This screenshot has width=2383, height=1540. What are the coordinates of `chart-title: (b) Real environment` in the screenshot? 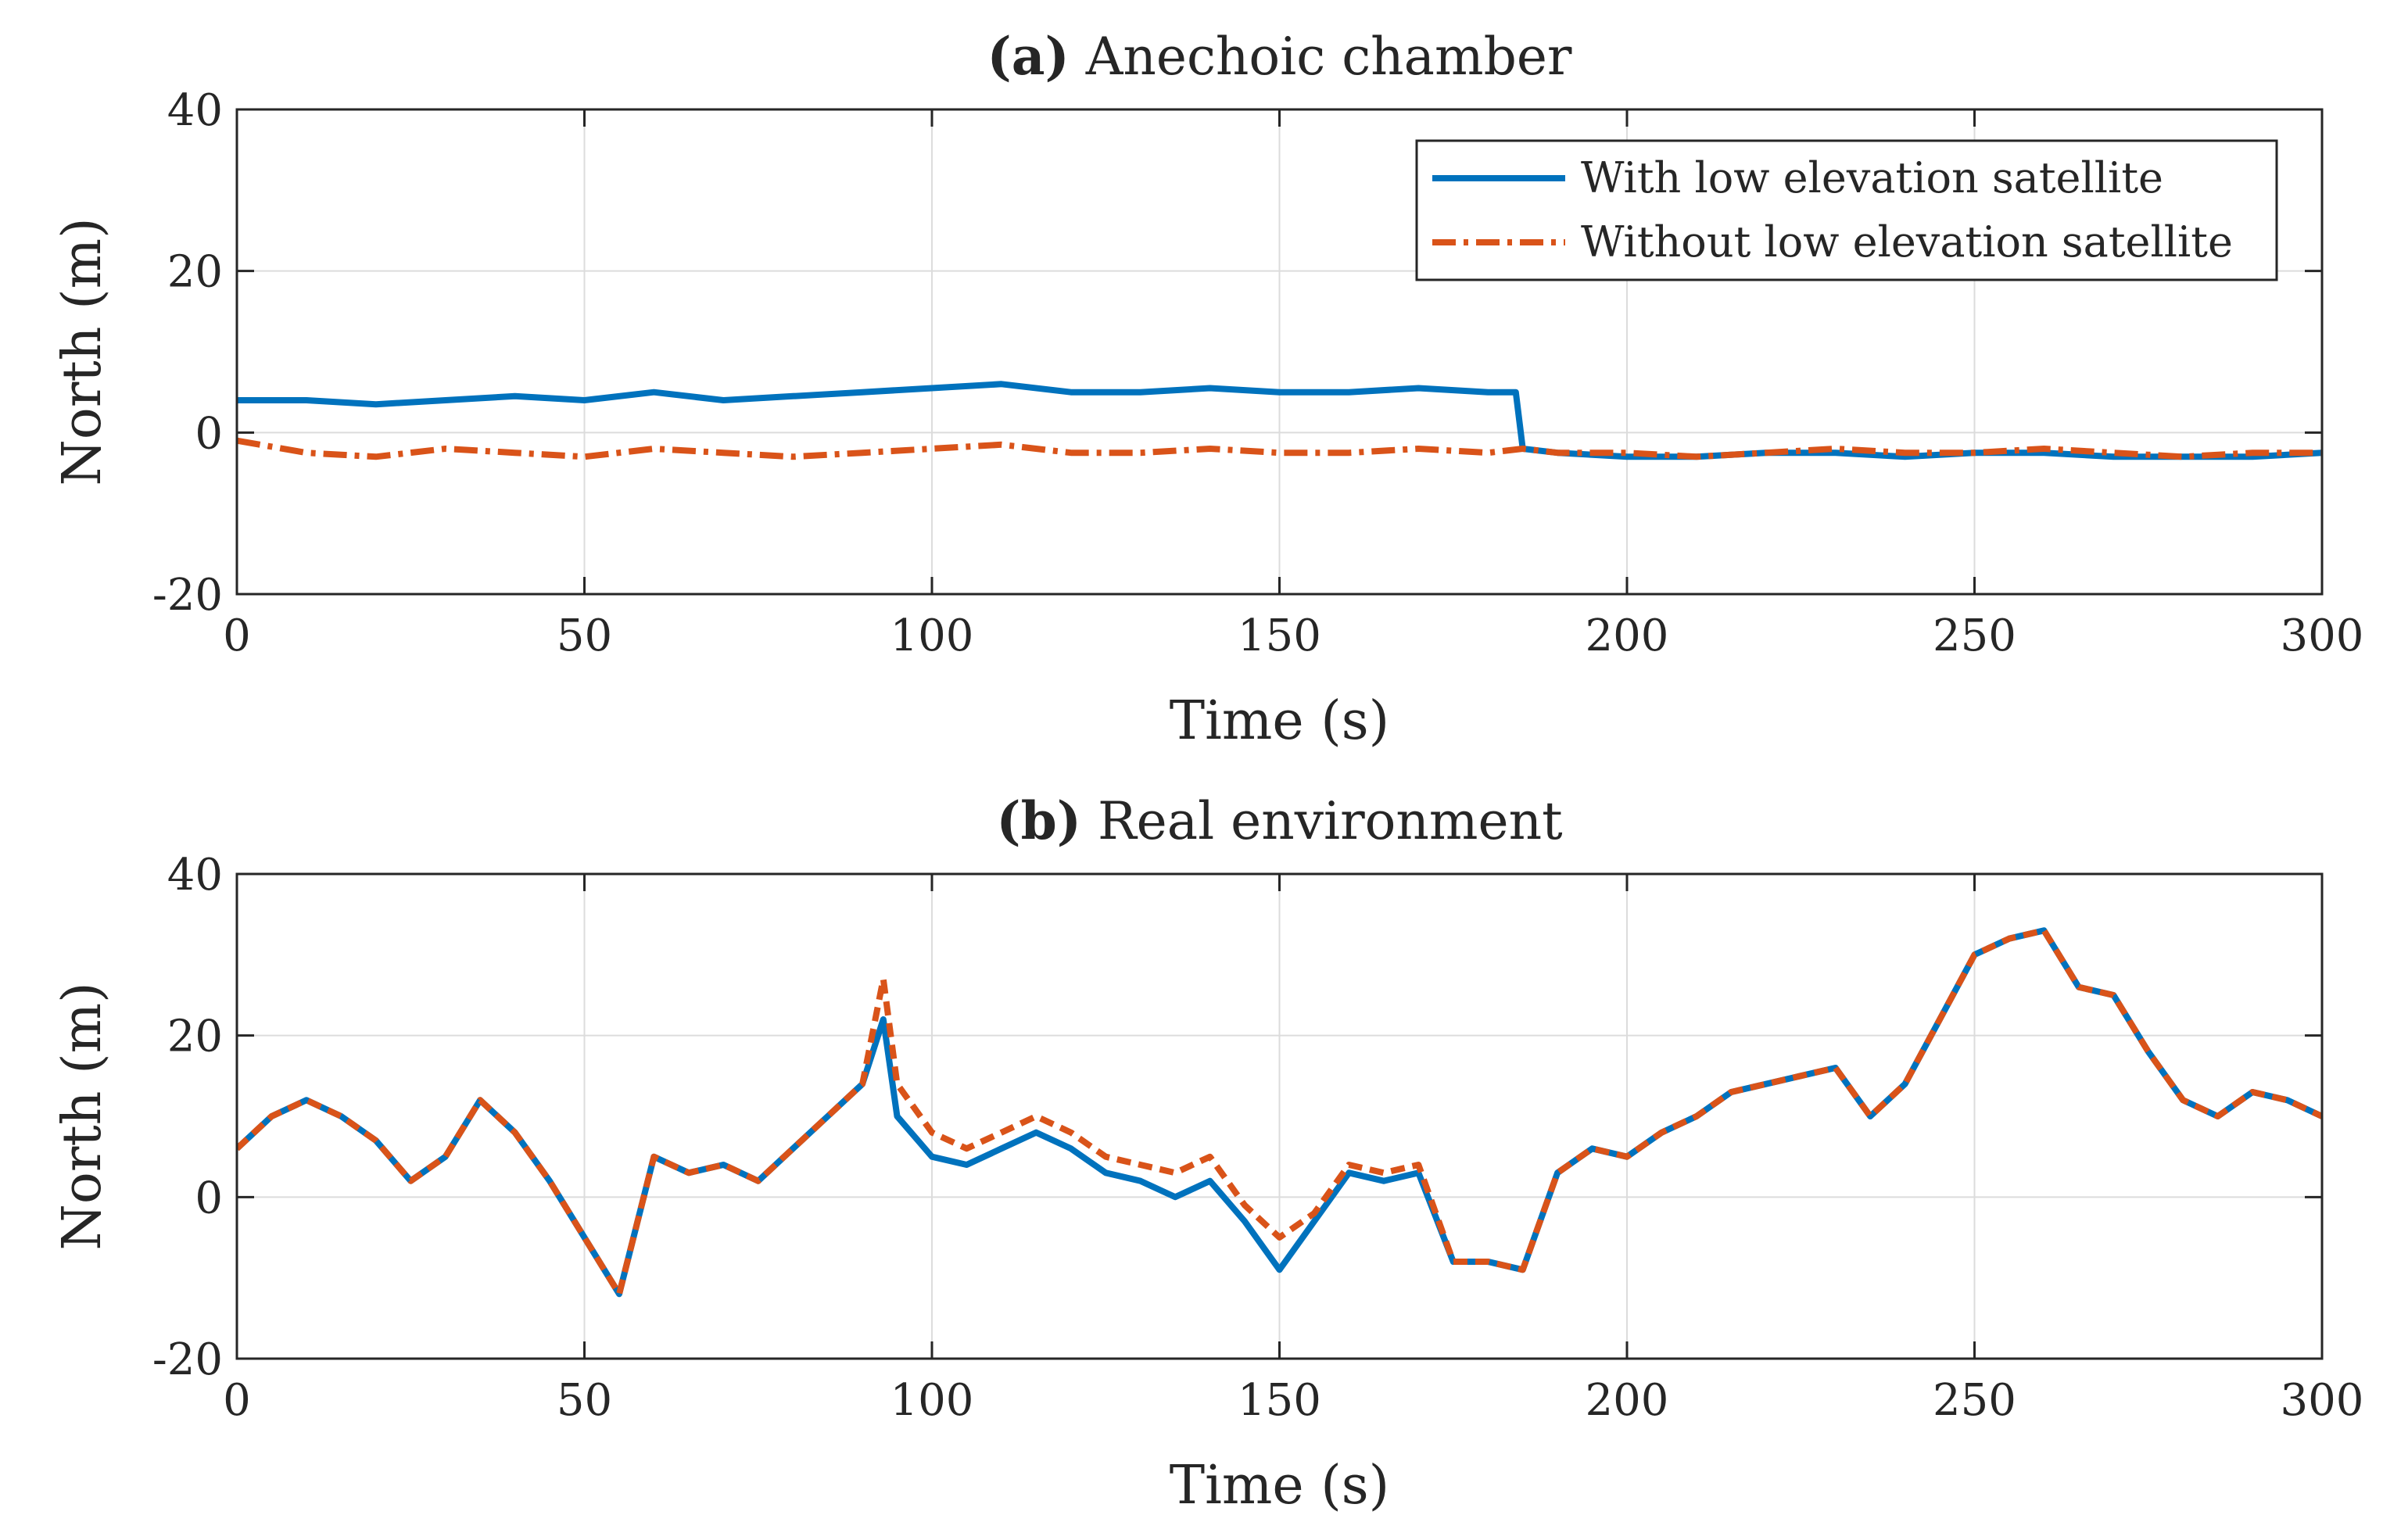 It's located at (1279, 820).